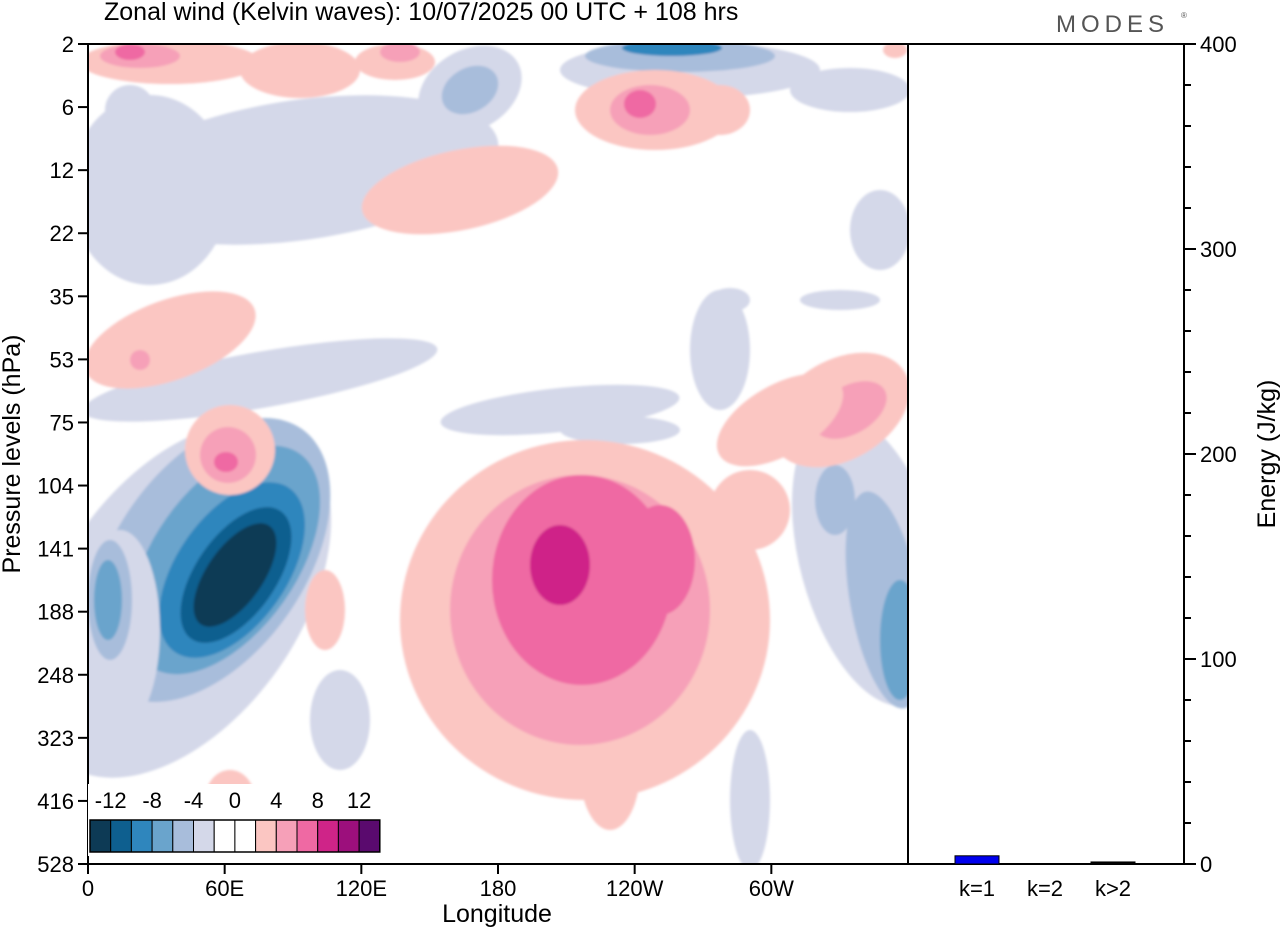  I want to click on energy-tick-label: 200, so click(1218, 454).